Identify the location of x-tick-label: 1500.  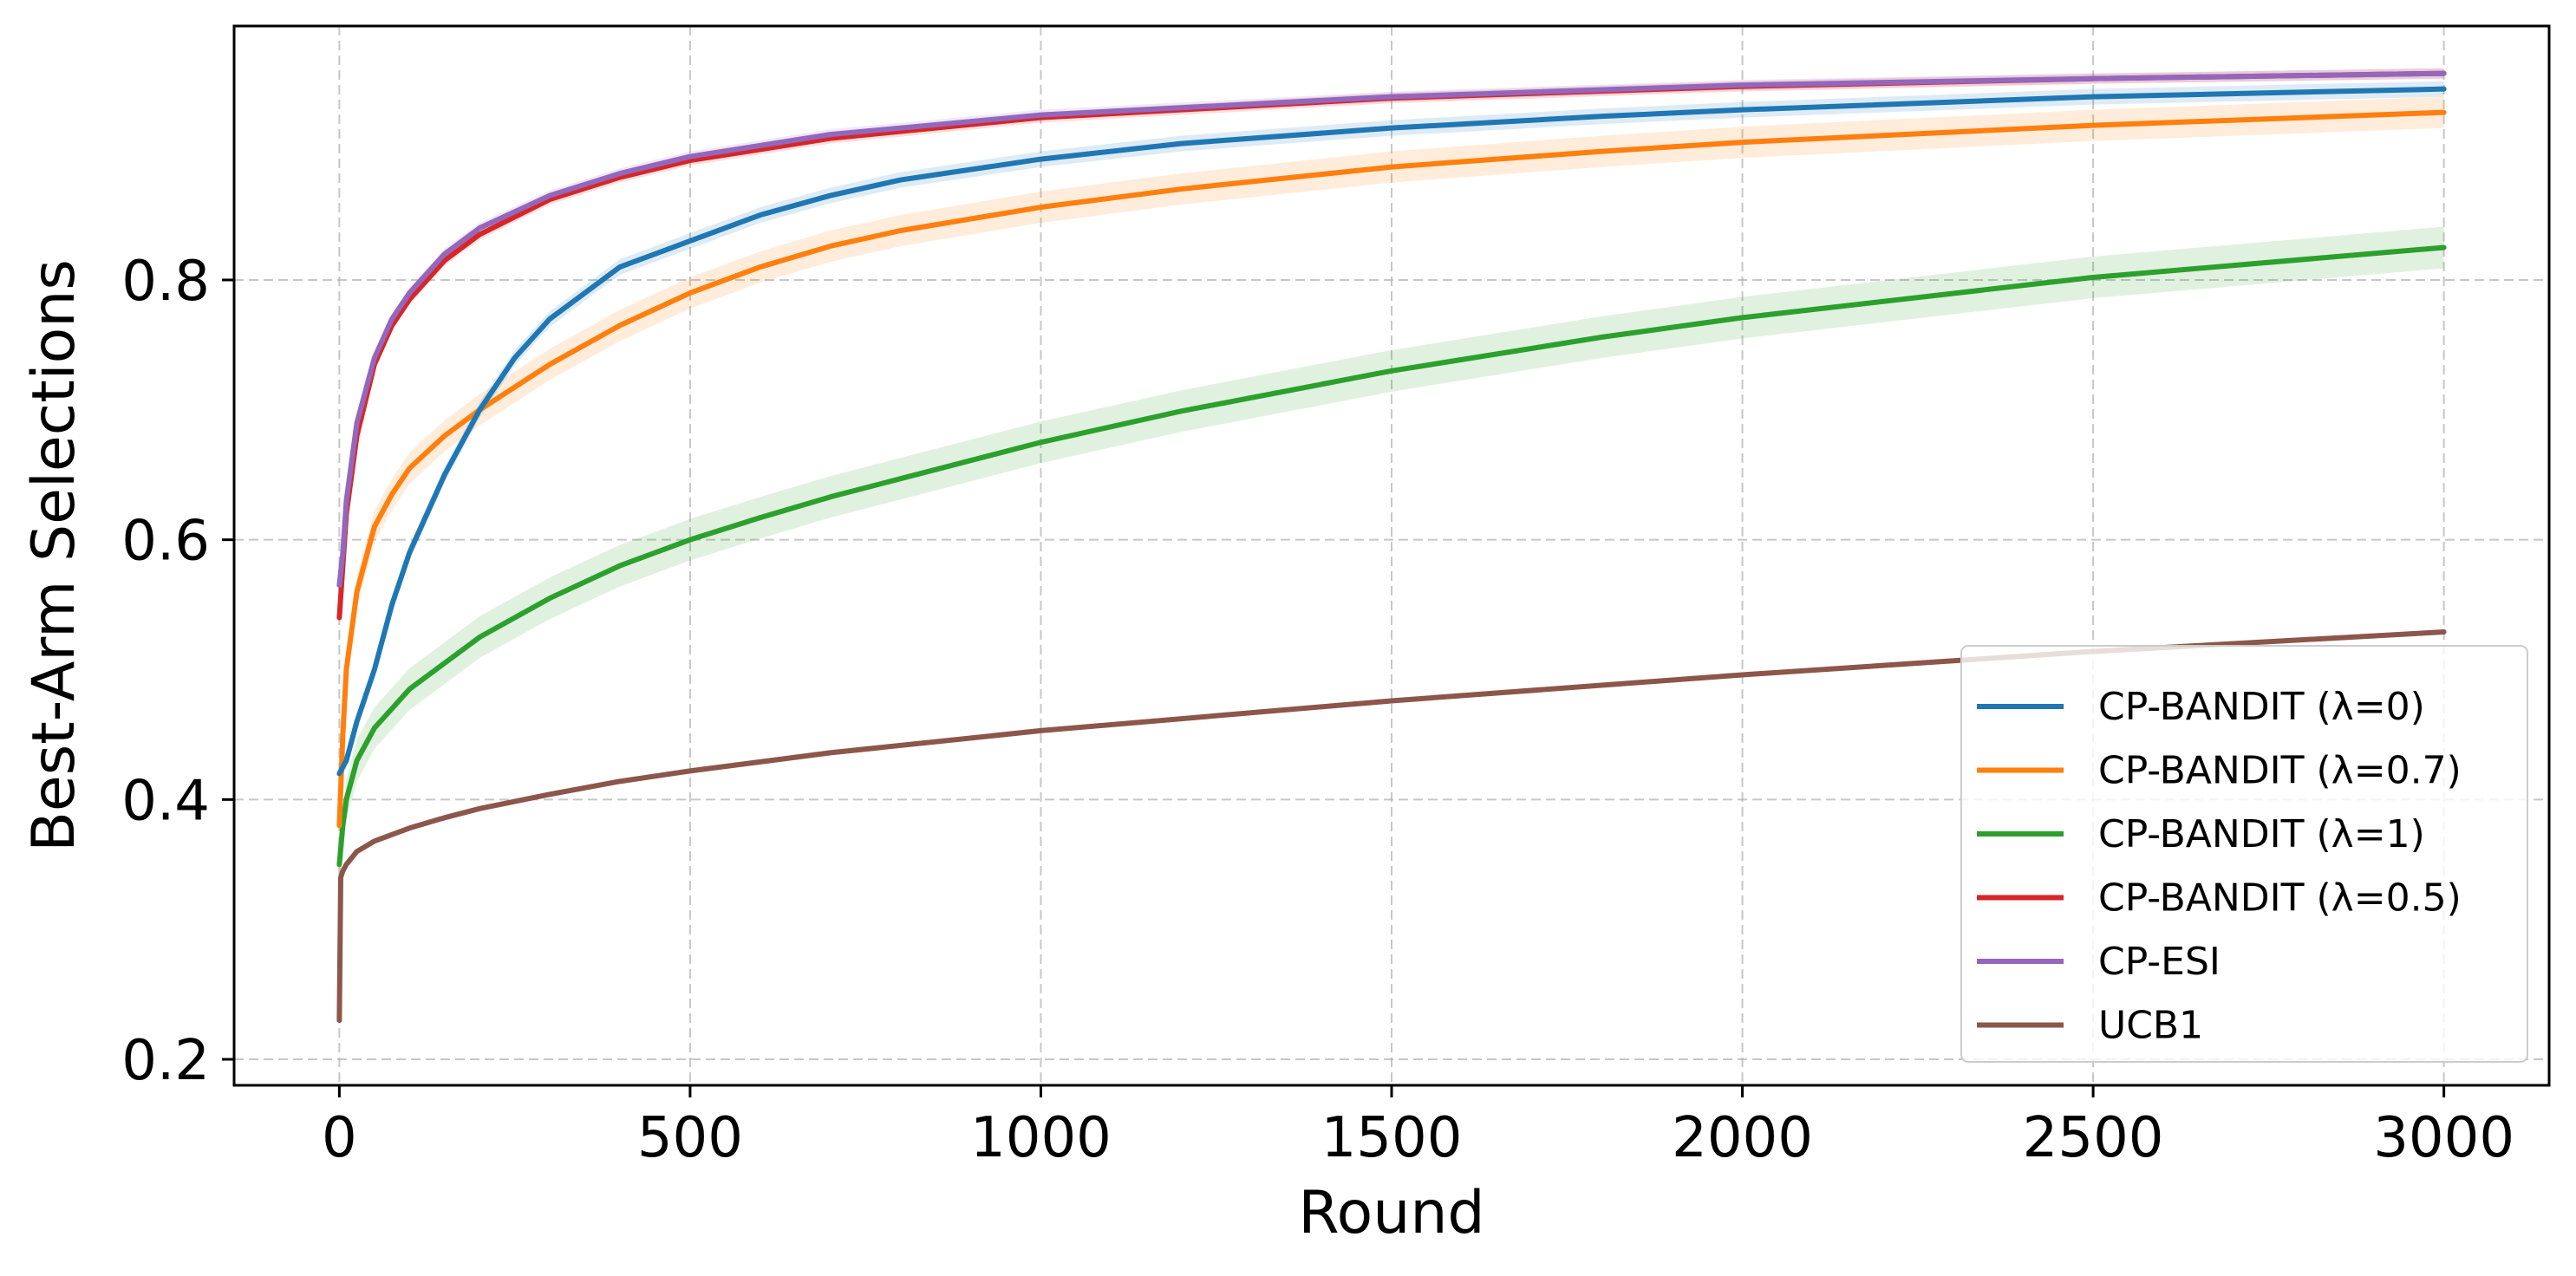
(1392, 1138).